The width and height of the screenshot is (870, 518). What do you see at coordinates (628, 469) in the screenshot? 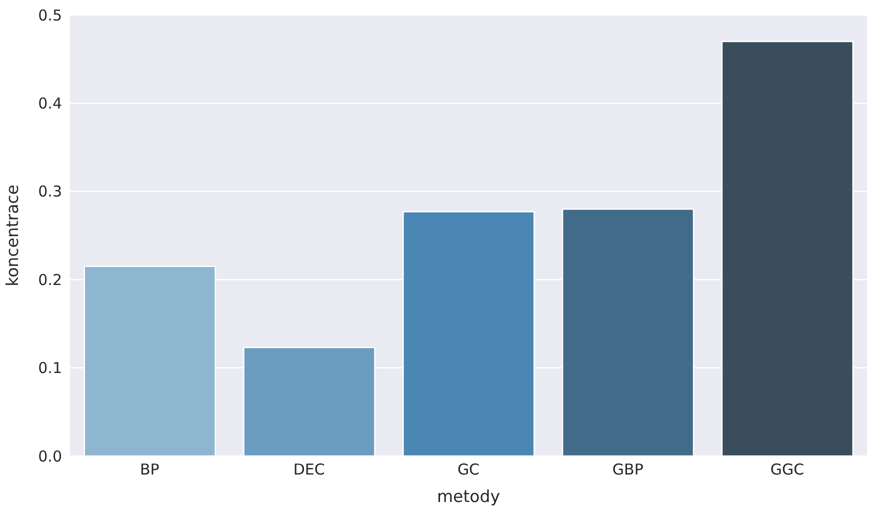
I see `x-tick-label: GBP` at bounding box center [628, 469].